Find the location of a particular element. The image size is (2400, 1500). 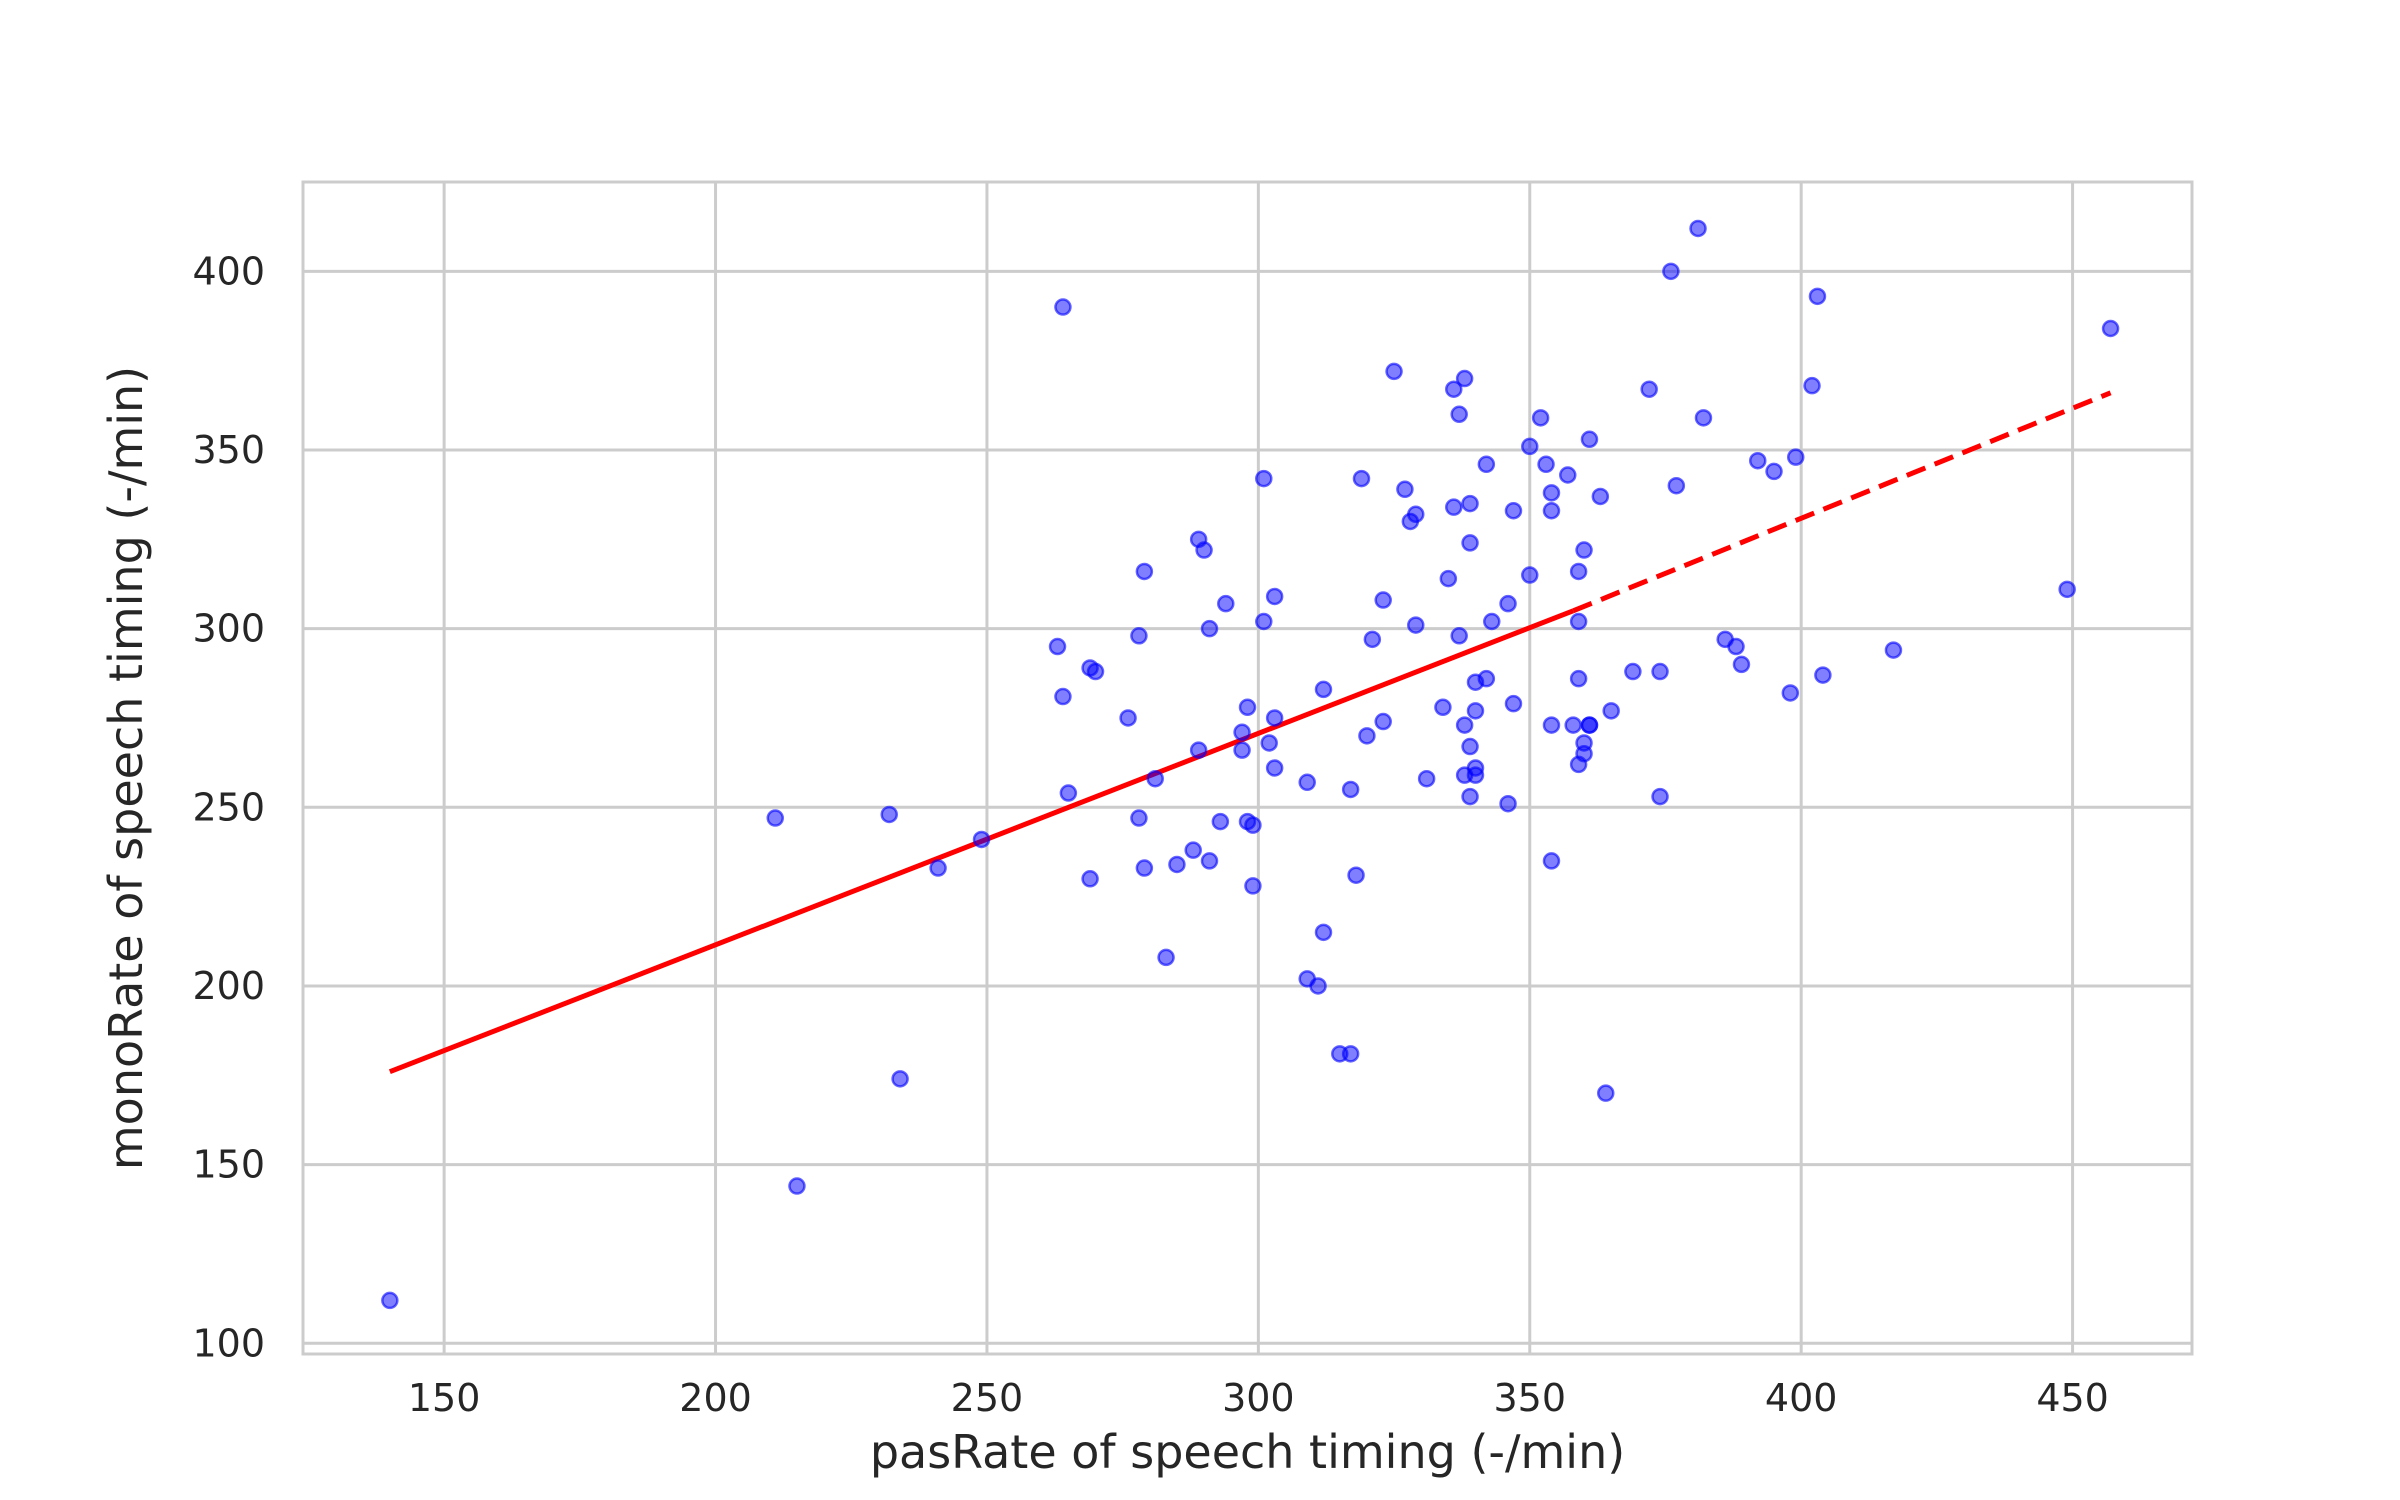

x-axis-label: pasRate of speech timing (-/min) is located at coordinates (1247, 1452).